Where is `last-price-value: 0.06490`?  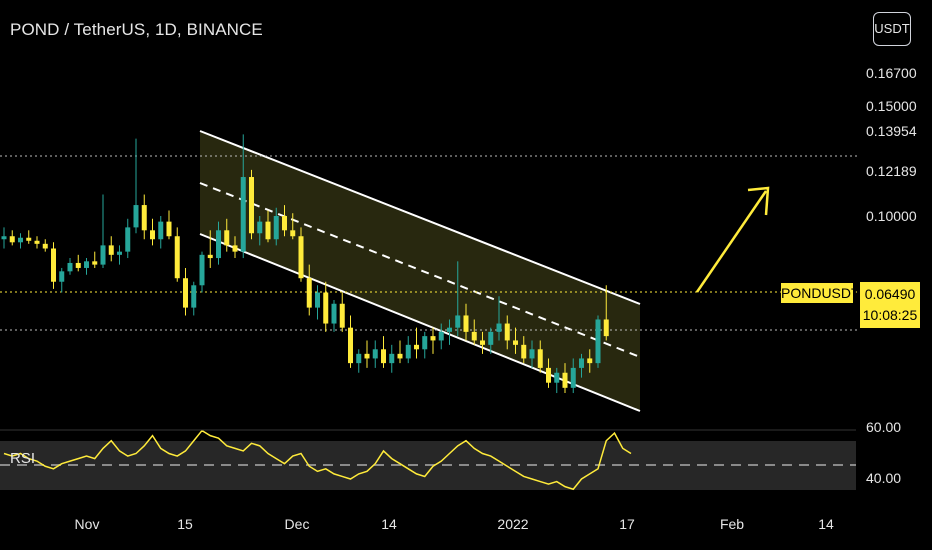 last-price-value: 0.06490 is located at coordinates (890, 294).